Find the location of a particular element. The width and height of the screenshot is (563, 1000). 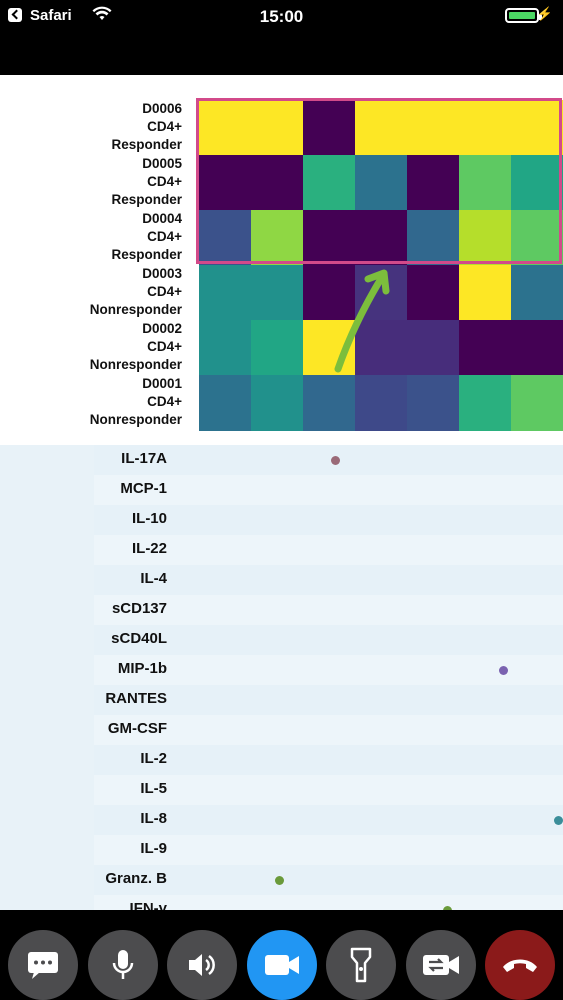

speaker-button is located at coordinates (202, 965).